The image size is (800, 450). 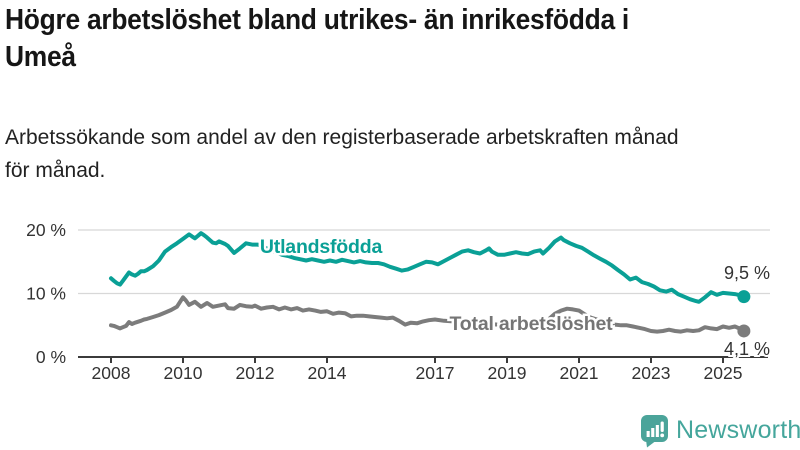 What do you see at coordinates (255, 373) in the screenshot?
I see `x-axis-tick-label: 2012` at bounding box center [255, 373].